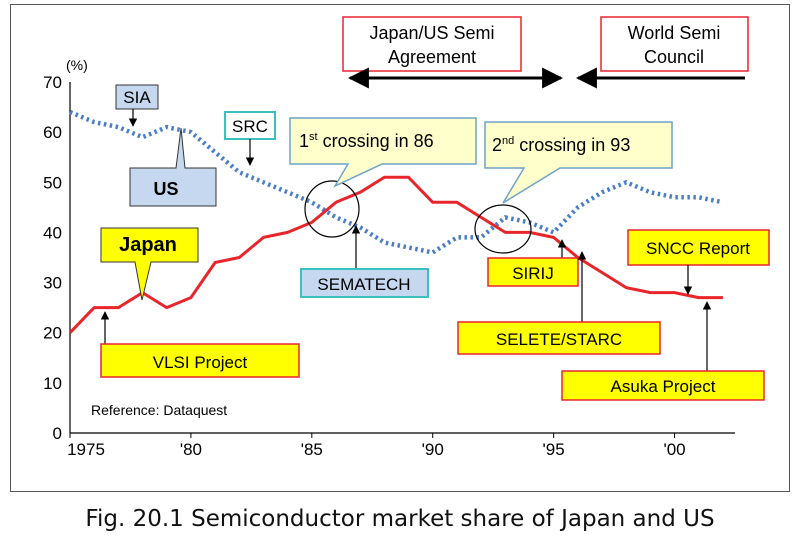 The width and height of the screenshot is (800, 552). Describe the element at coordinates (559, 303) in the screenshot. I see `selete-annotation: SELETE/STARC` at that location.